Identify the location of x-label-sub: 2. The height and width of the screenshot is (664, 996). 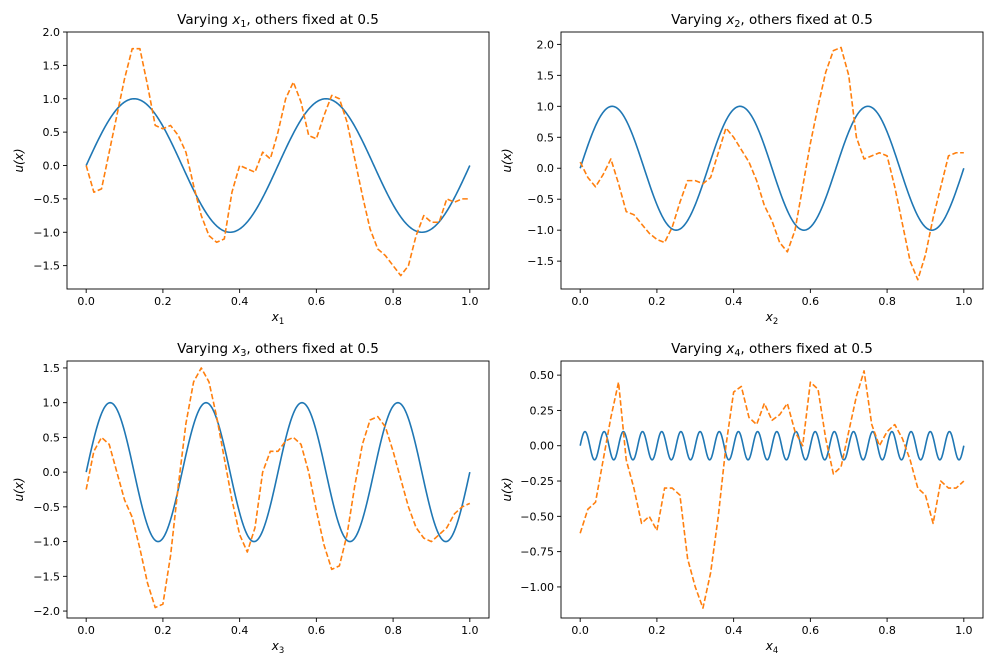
(775, 322).